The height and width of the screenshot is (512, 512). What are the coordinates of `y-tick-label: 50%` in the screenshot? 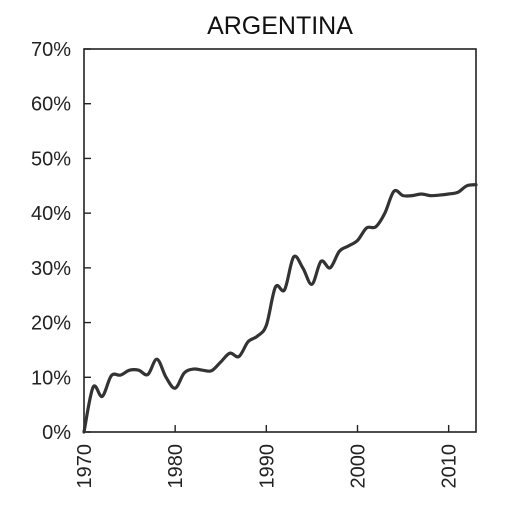 It's located at (51, 159).